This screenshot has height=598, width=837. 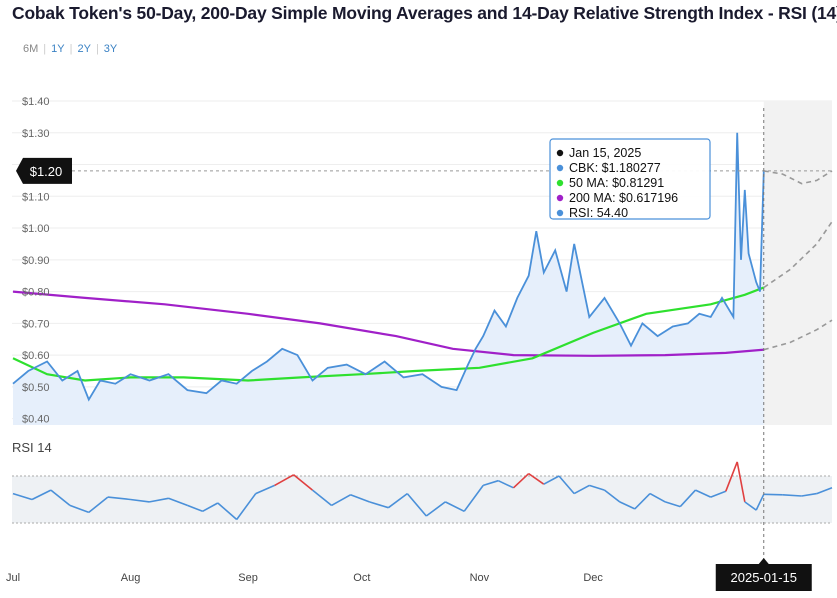 I want to click on rsi-panel: RSI 14, so click(x=422, y=482).